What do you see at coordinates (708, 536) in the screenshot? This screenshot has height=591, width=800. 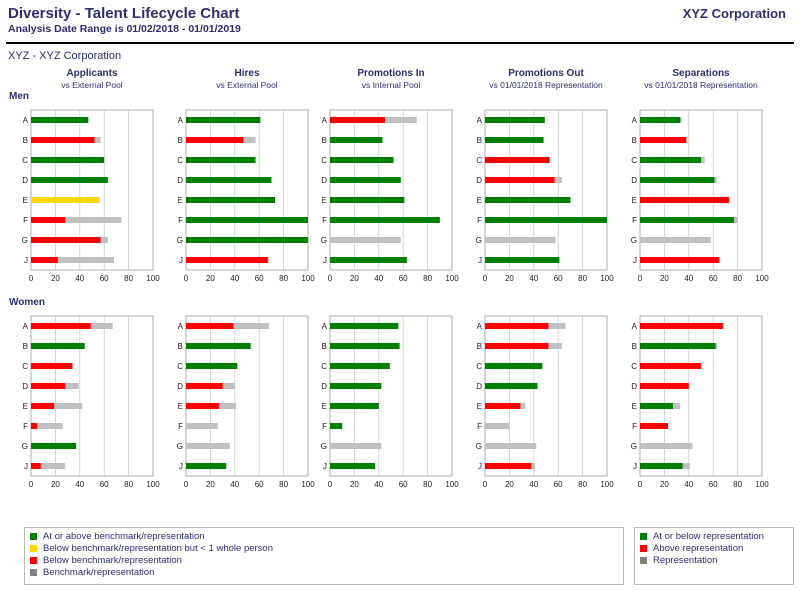 I see `legend-label: At or below representation` at bounding box center [708, 536].